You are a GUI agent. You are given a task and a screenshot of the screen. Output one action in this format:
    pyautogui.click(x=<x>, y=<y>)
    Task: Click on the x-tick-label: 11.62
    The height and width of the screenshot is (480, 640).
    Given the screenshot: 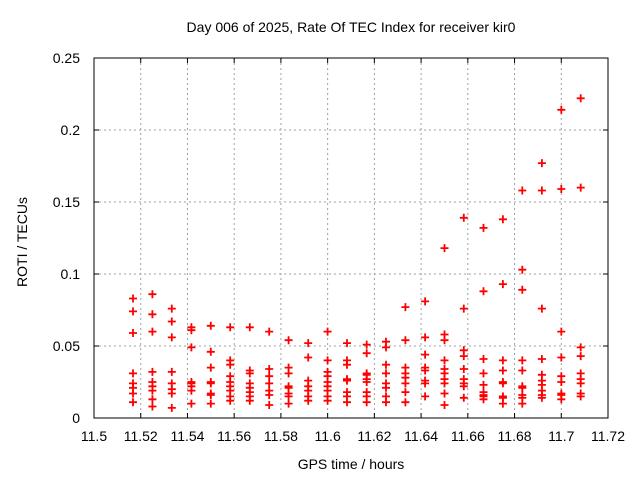 What is the action you would take?
    pyautogui.click(x=374, y=436)
    